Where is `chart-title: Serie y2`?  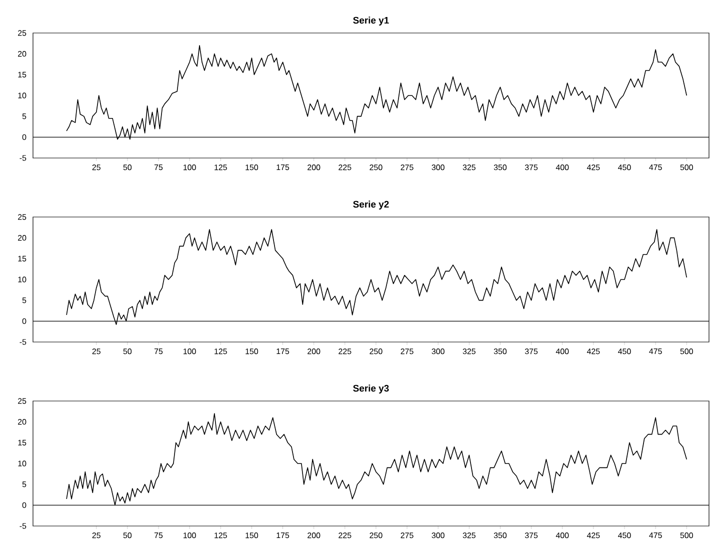 chart-title: Serie y2 is located at coordinates (371, 205).